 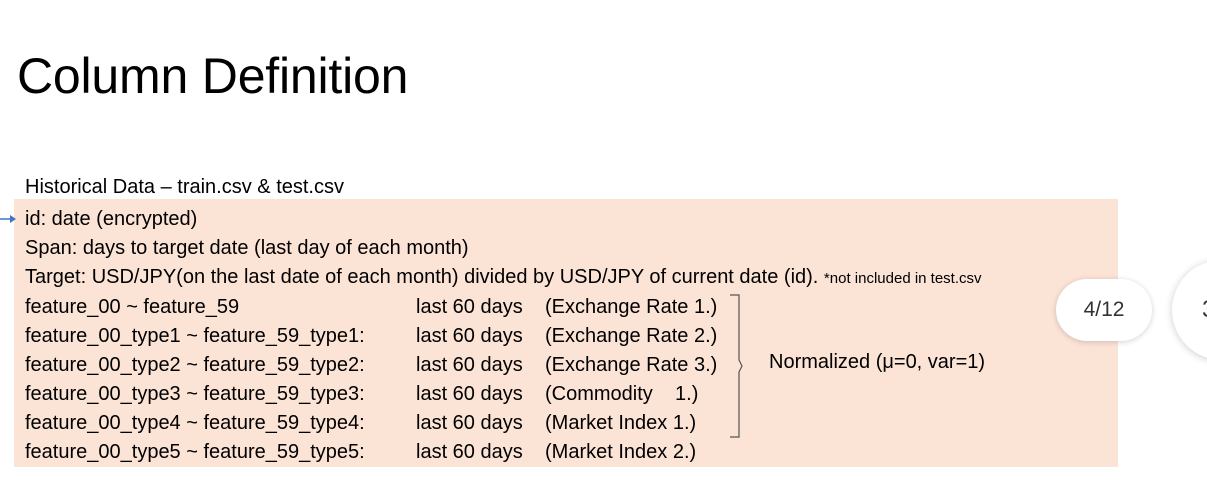 What do you see at coordinates (621, 423) in the screenshot?
I see `feature-desc: (Market Index 1.)` at bounding box center [621, 423].